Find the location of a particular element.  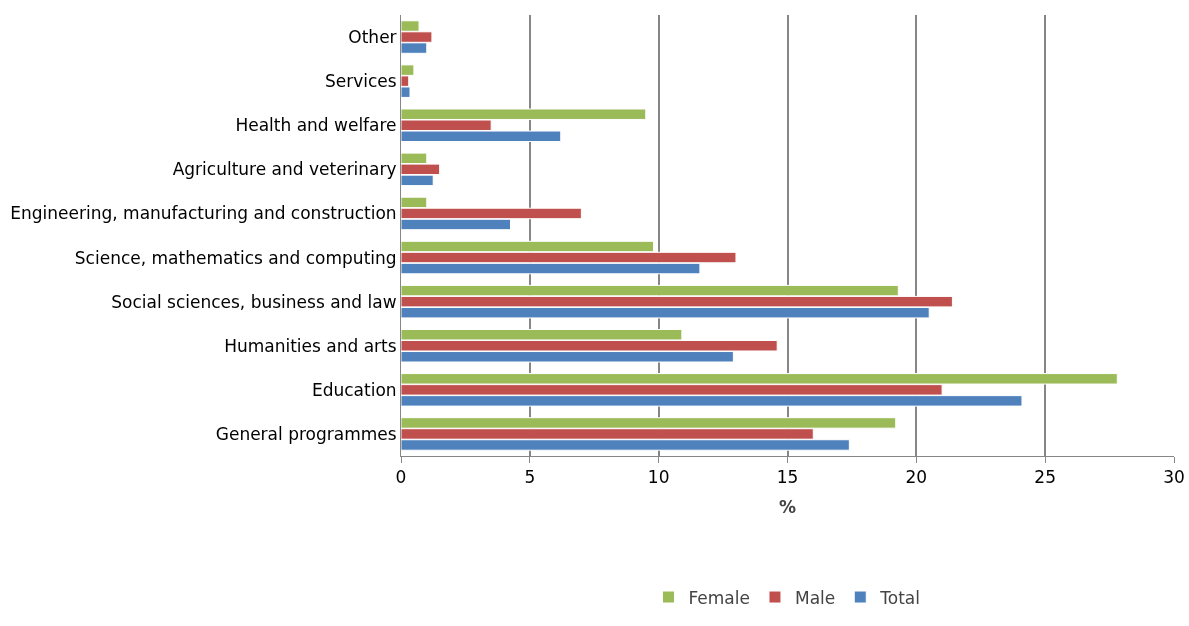

legend-label: Female is located at coordinates (719, 597).